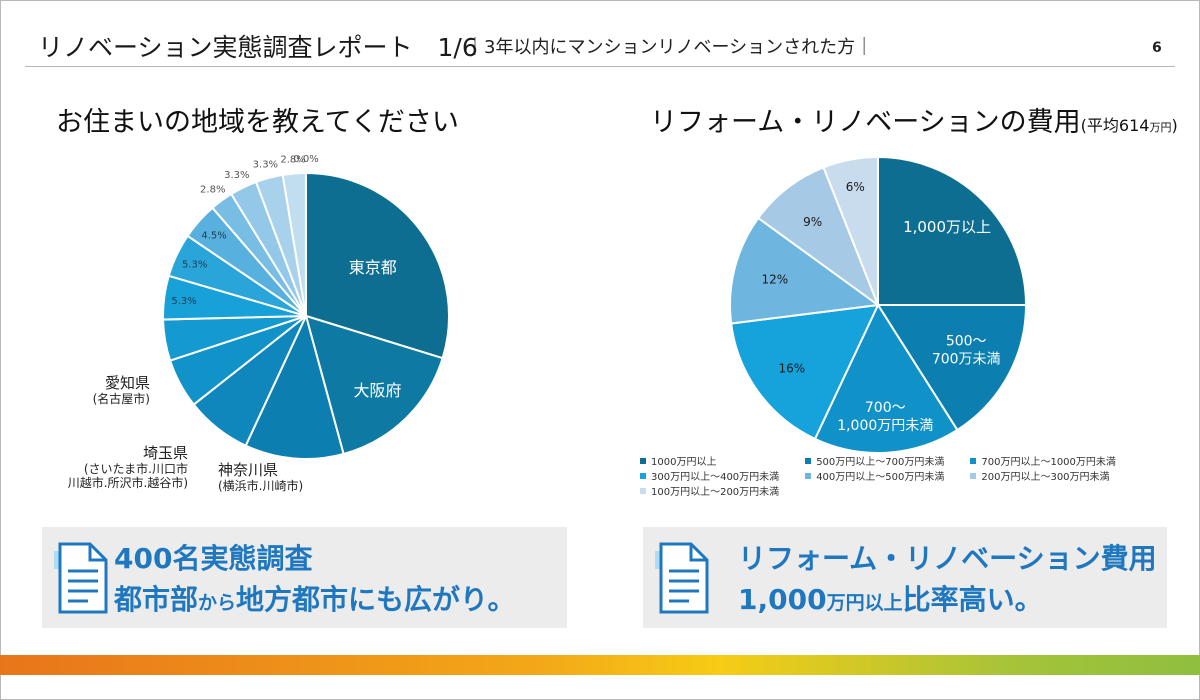 Image resolution: width=1200 pixels, height=700 pixels. Describe the element at coordinates (378, 390) in the screenshot. I see `pie-label-osaka: 大阪府` at that location.